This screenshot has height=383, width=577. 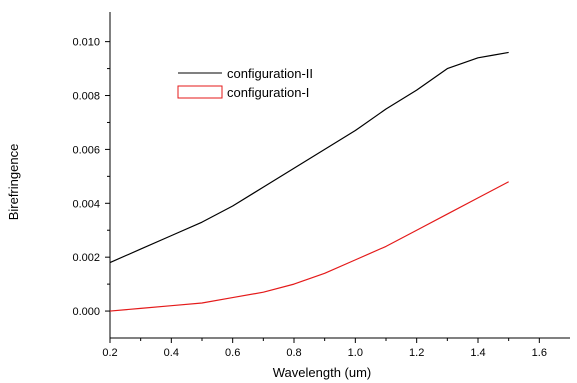 What do you see at coordinates (86, 97) in the screenshot?
I see `y-tick-label: 0.008` at bounding box center [86, 97].